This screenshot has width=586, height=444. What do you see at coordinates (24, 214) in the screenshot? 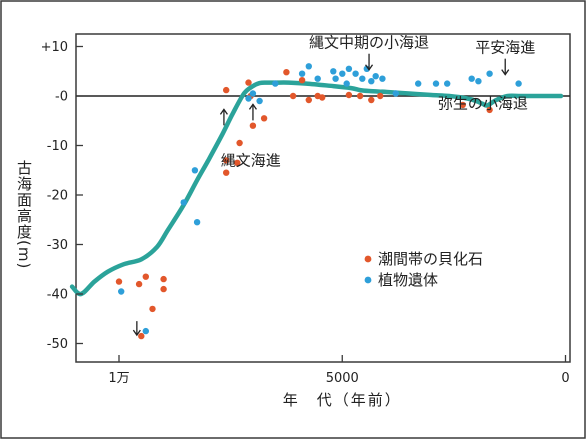
I see `y-axis-title: 古海面高度(m)` at bounding box center [24, 214].